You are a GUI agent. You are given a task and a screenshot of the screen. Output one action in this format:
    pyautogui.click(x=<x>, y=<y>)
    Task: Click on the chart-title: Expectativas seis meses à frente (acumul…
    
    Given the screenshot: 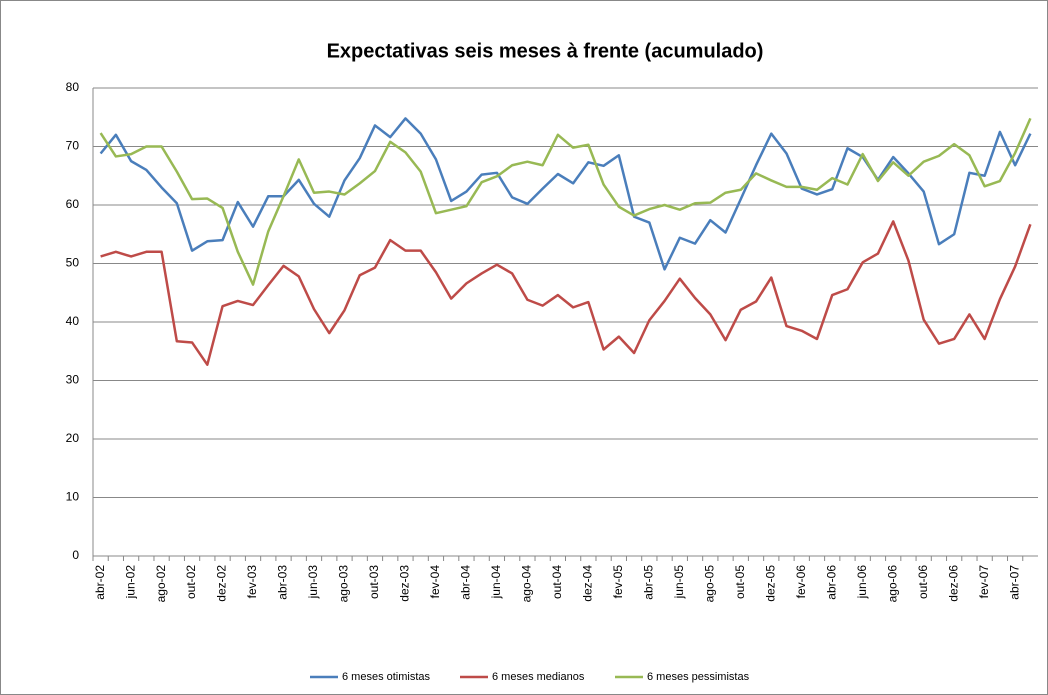 What is the action you would take?
    pyautogui.click(x=545, y=51)
    